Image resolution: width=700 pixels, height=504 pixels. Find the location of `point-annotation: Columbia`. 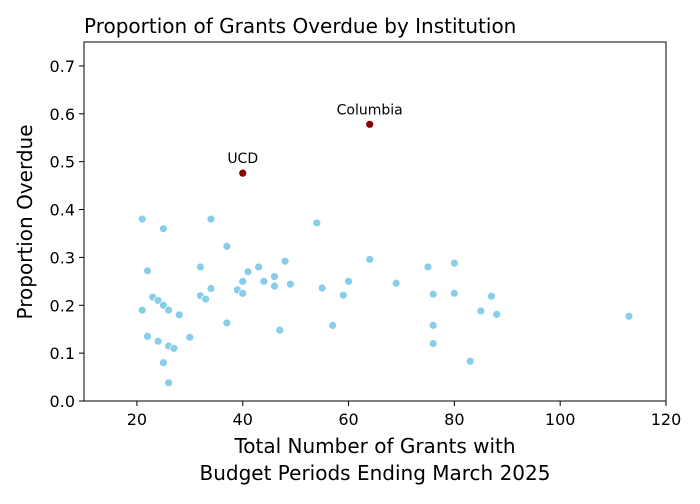

point-annotation: Columbia is located at coordinates (370, 110).